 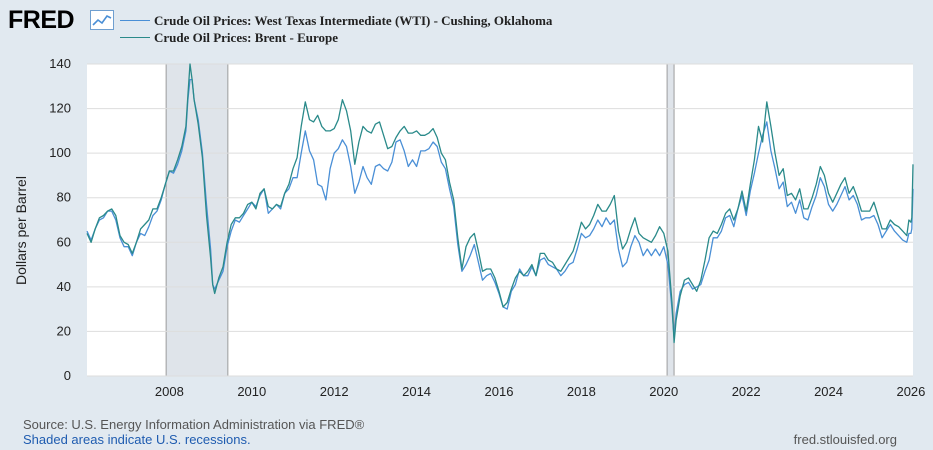 I want to click on y-axis-ticks: 0 20 40 60 80 100 120 140, so click(x=60, y=219).